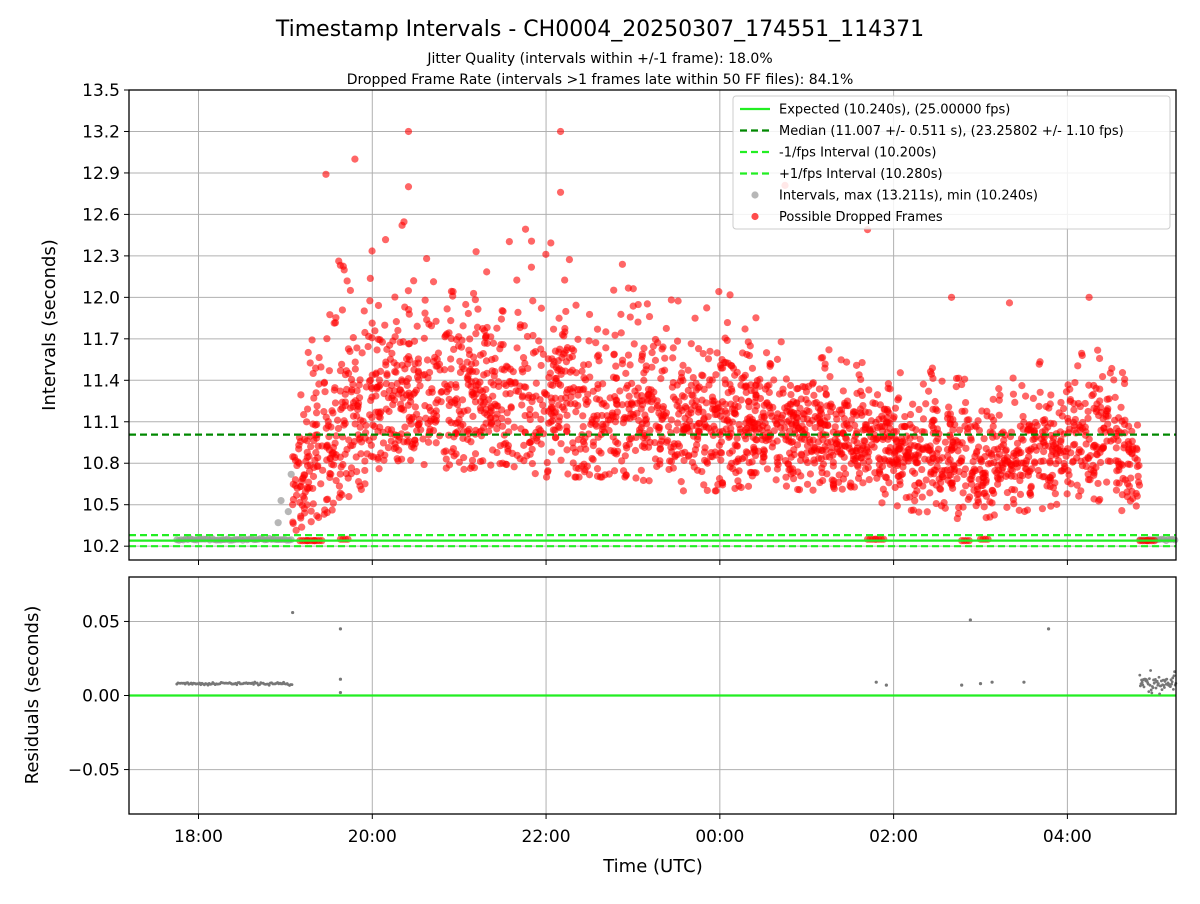  I want to click on x-tick-label: 18:00, so click(198, 837).